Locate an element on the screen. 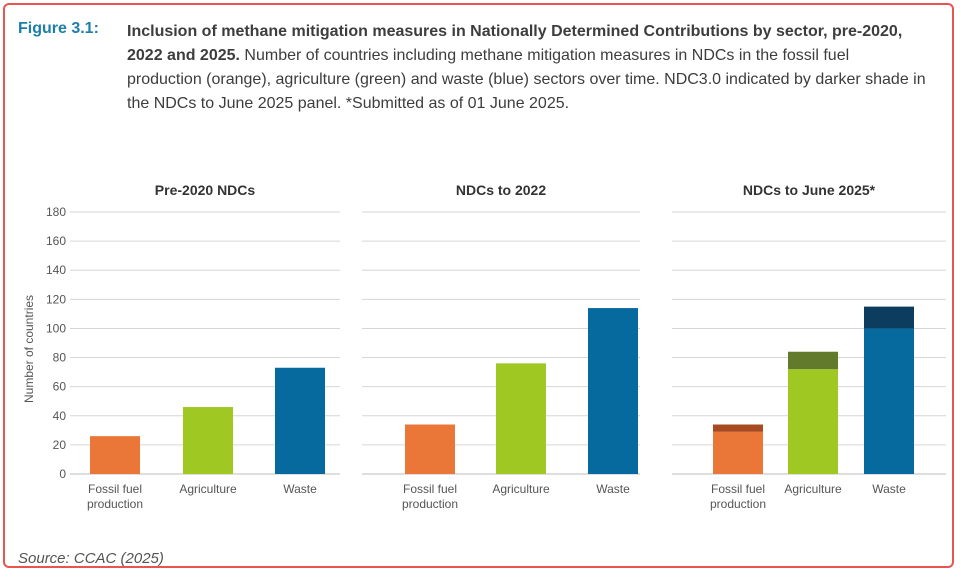 Image resolution: width=960 pixels, height=574 pixels. y-axis-title: Number of countries is located at coordinates (29, 349).